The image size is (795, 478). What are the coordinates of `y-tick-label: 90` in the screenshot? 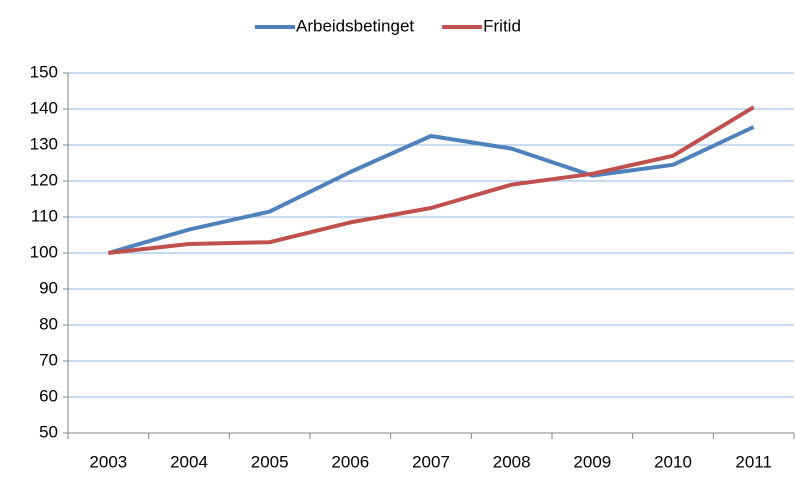 It's located at (48, 287).